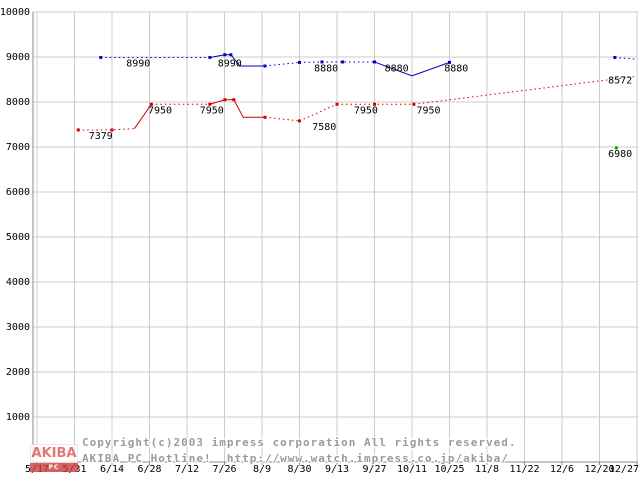 This screenshot has width=640, height=480. I want to click on value-label: 6980, so click(620, 154).